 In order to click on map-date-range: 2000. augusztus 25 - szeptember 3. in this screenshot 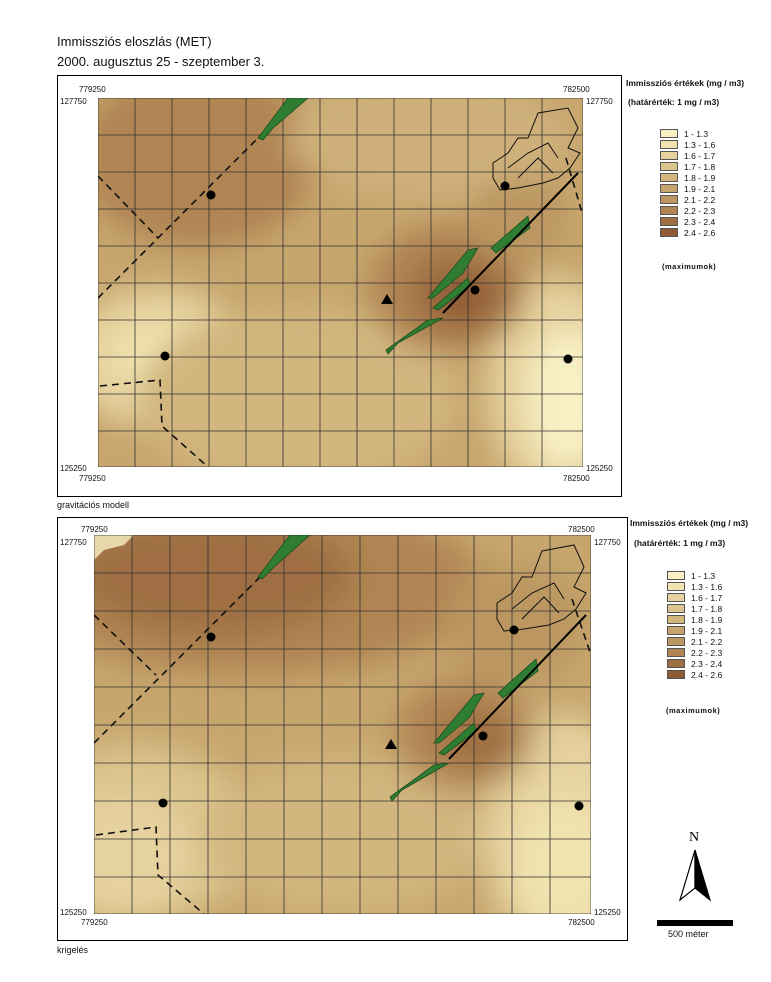, I will do `click(161, 61)`.